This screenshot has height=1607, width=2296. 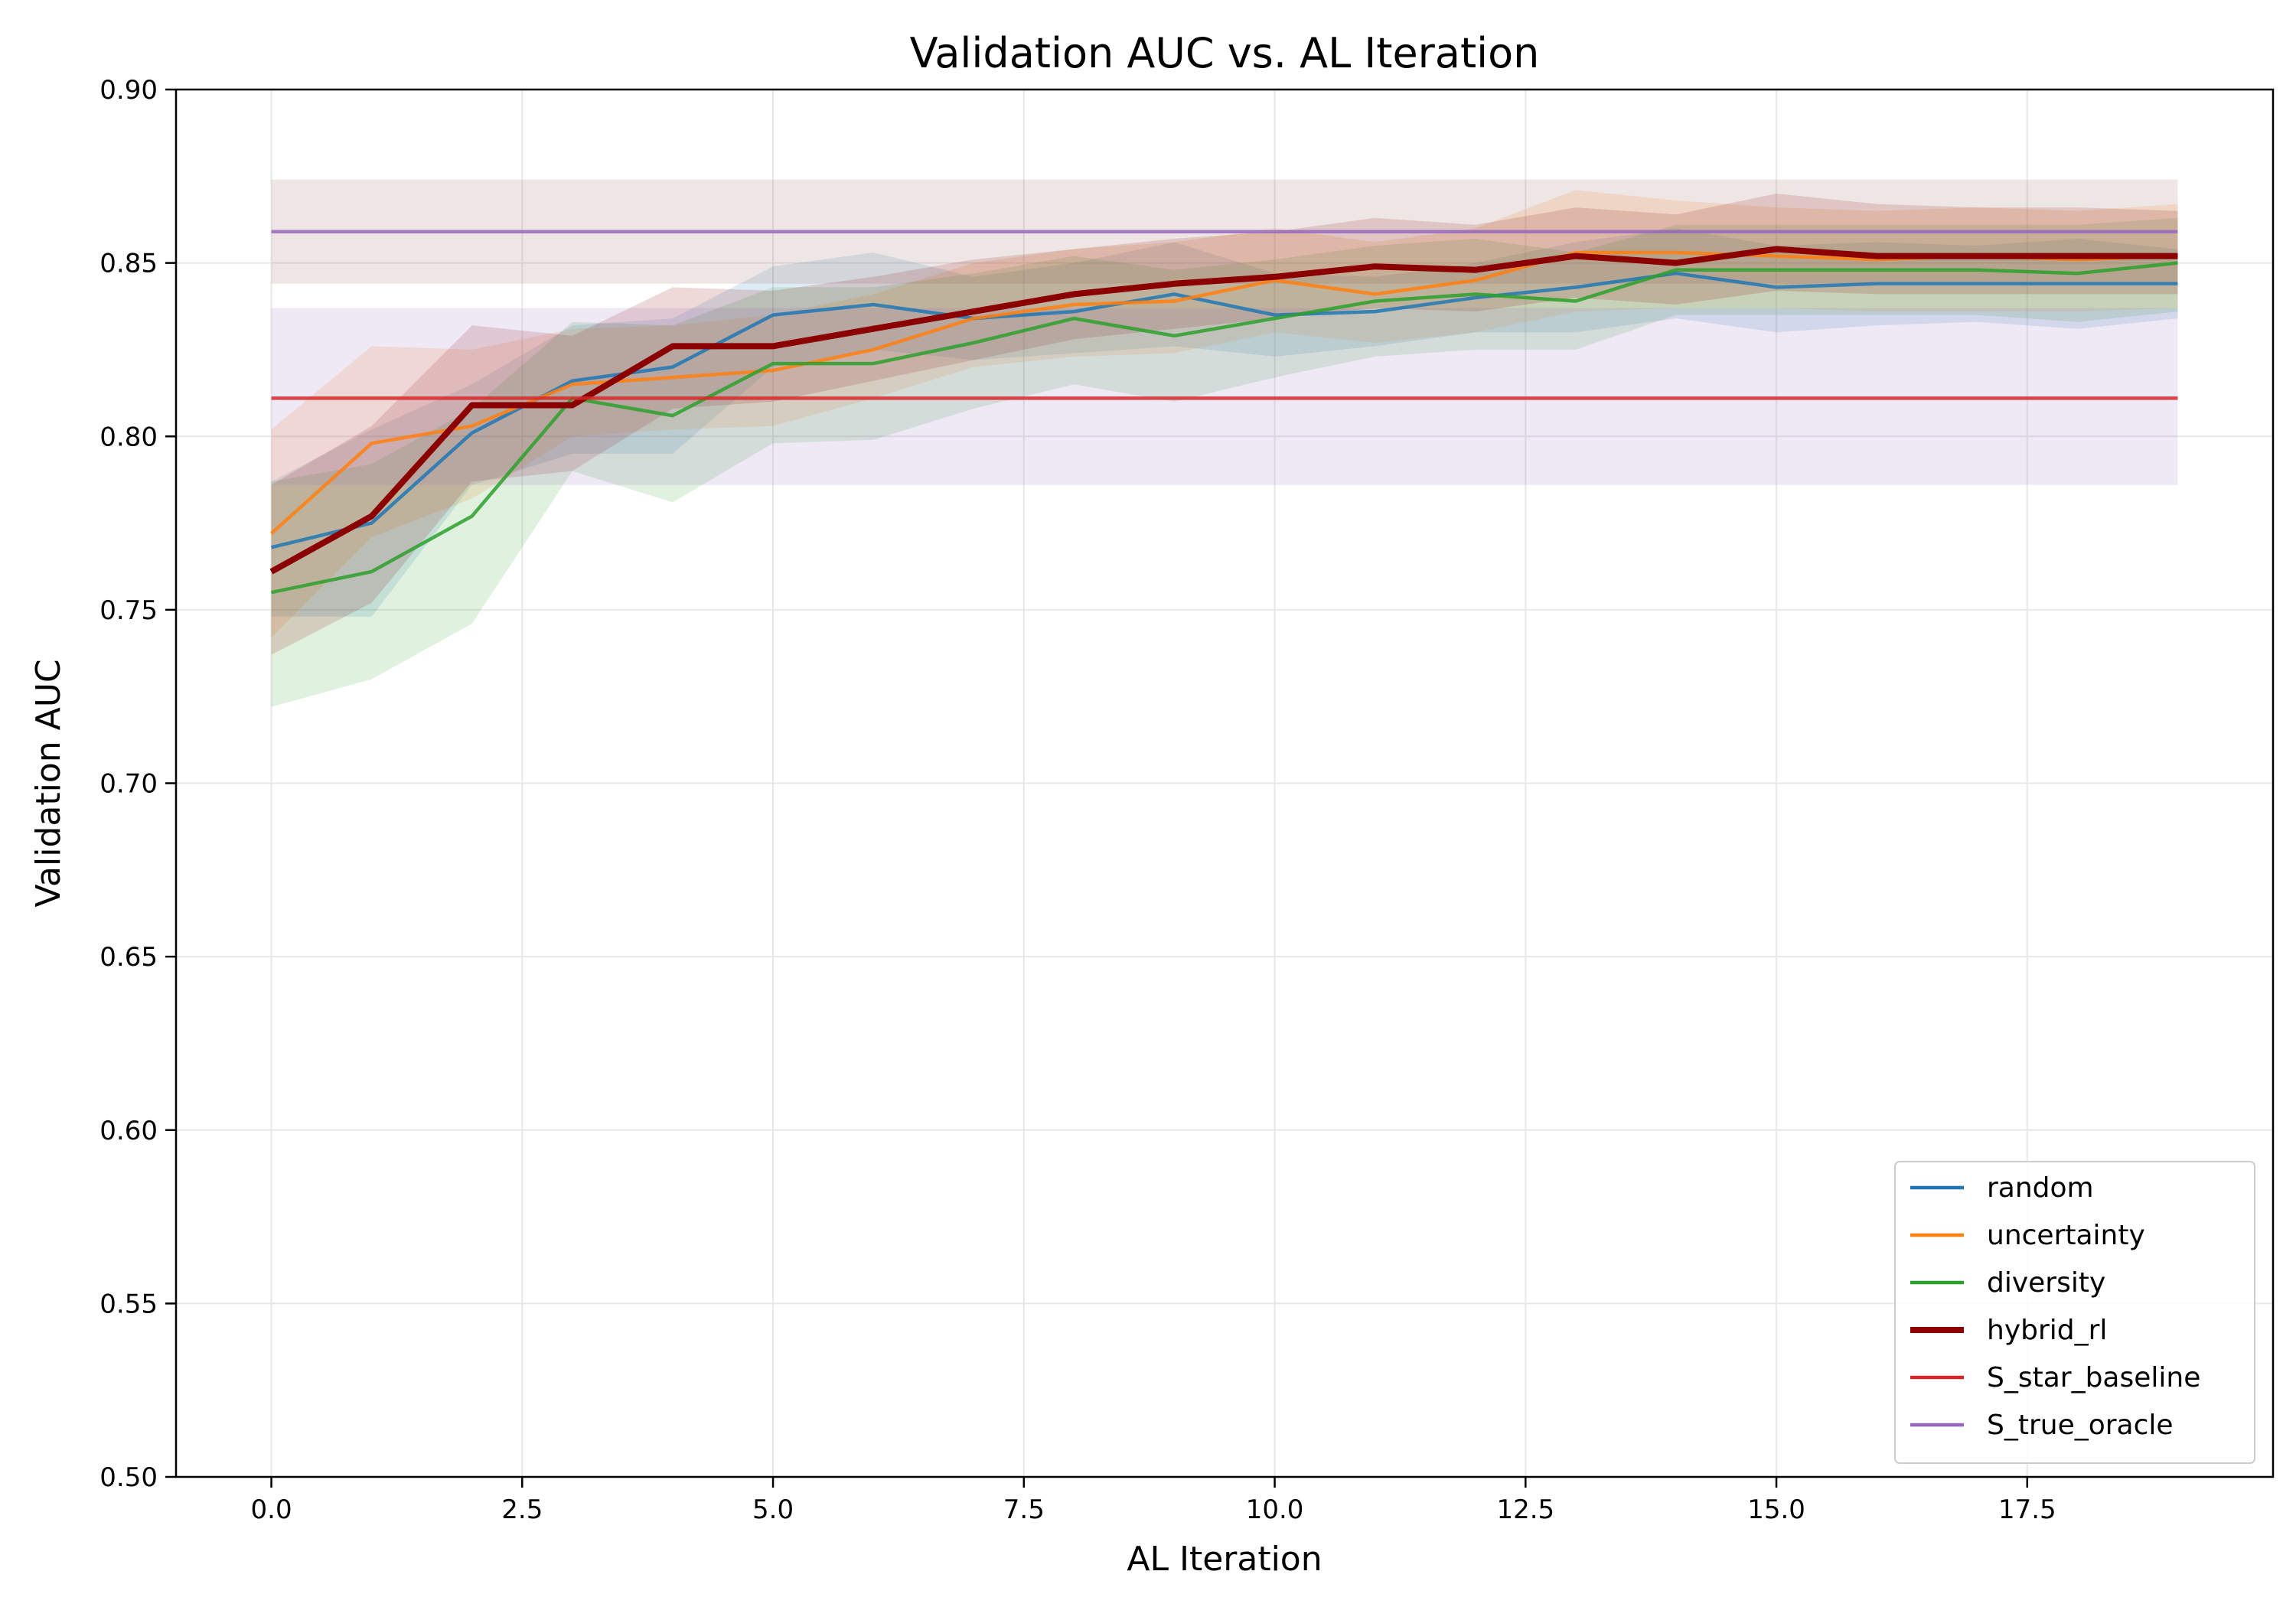 I want to click on legend-label-random: random, so click(x=2040, y=1188).